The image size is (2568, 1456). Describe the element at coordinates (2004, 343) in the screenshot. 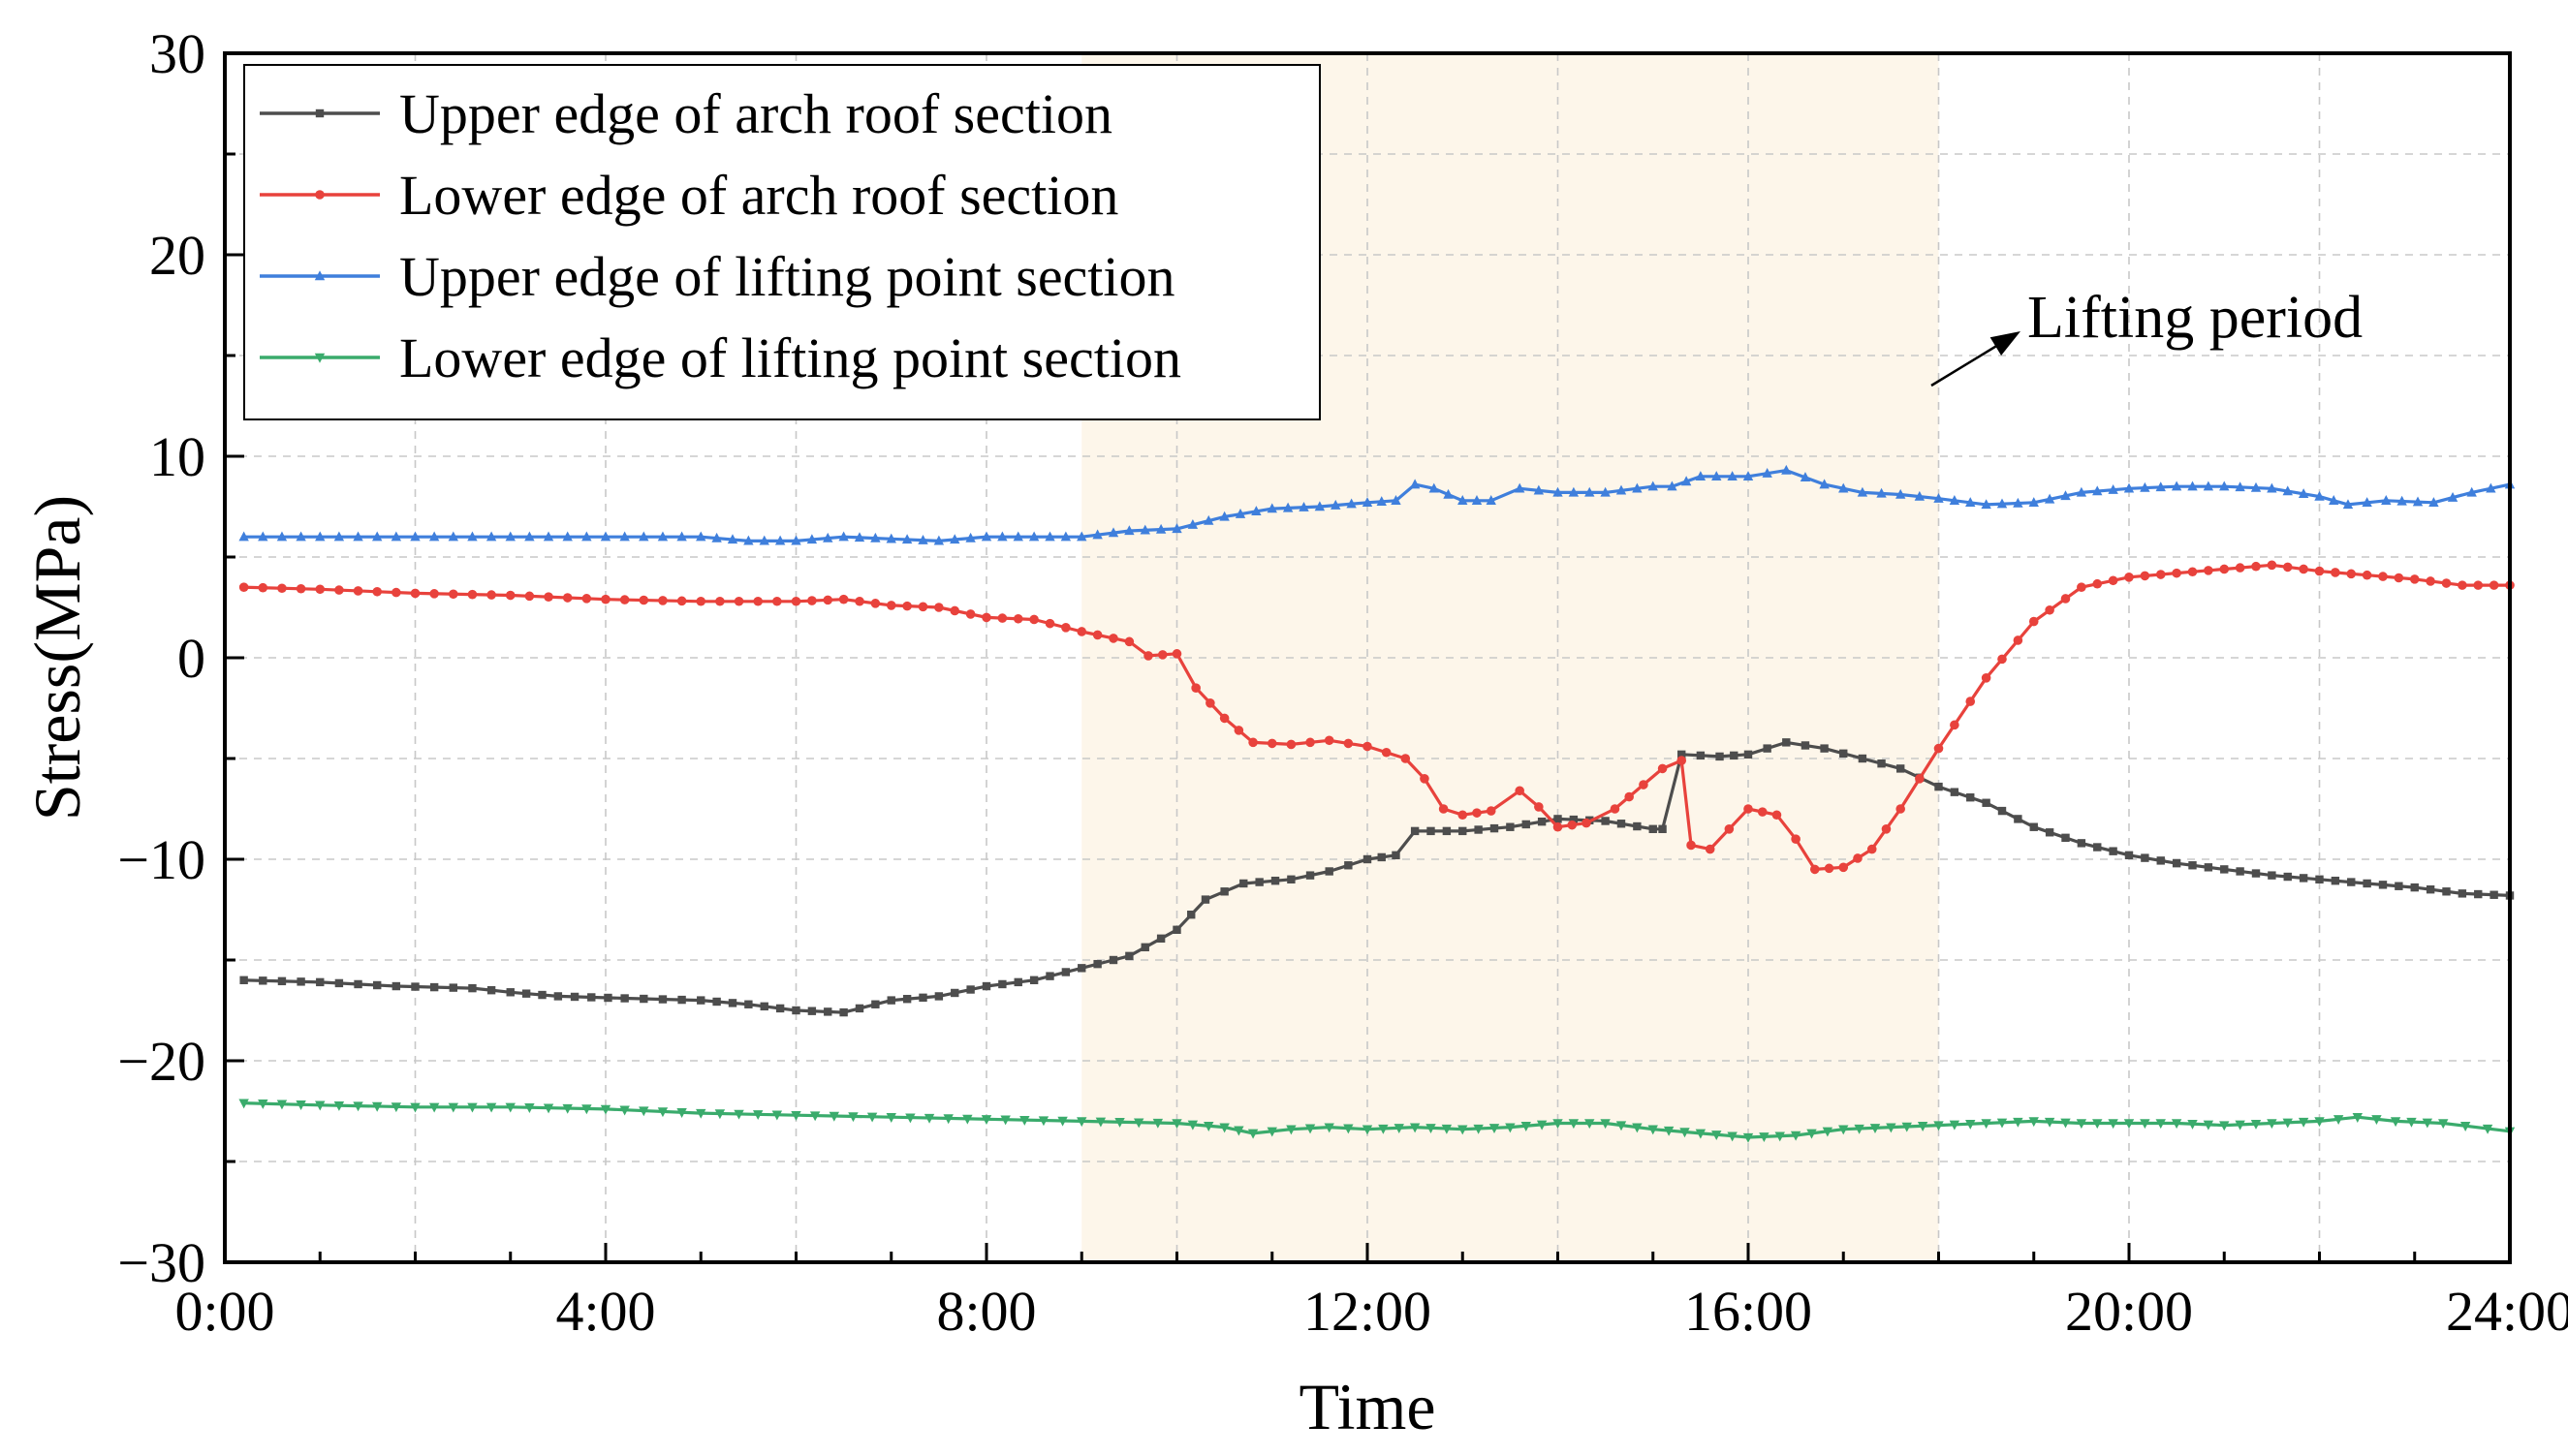

I see `annotation-arrow-head` at that location.